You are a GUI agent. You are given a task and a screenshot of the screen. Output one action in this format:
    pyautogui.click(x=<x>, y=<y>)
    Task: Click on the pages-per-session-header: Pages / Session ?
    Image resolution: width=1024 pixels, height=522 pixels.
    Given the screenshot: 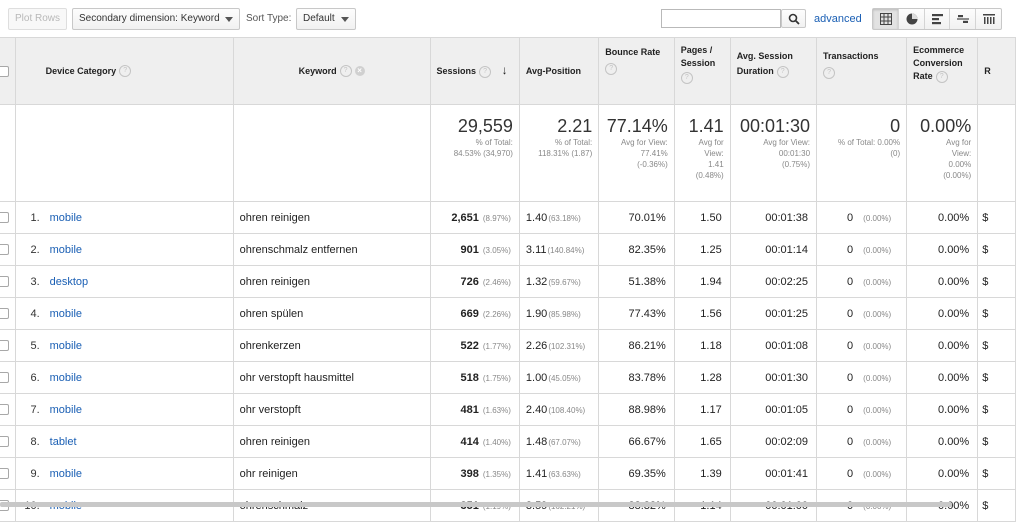 What is the action you would take?
    pyautogui.click(x=702, y=71)
    